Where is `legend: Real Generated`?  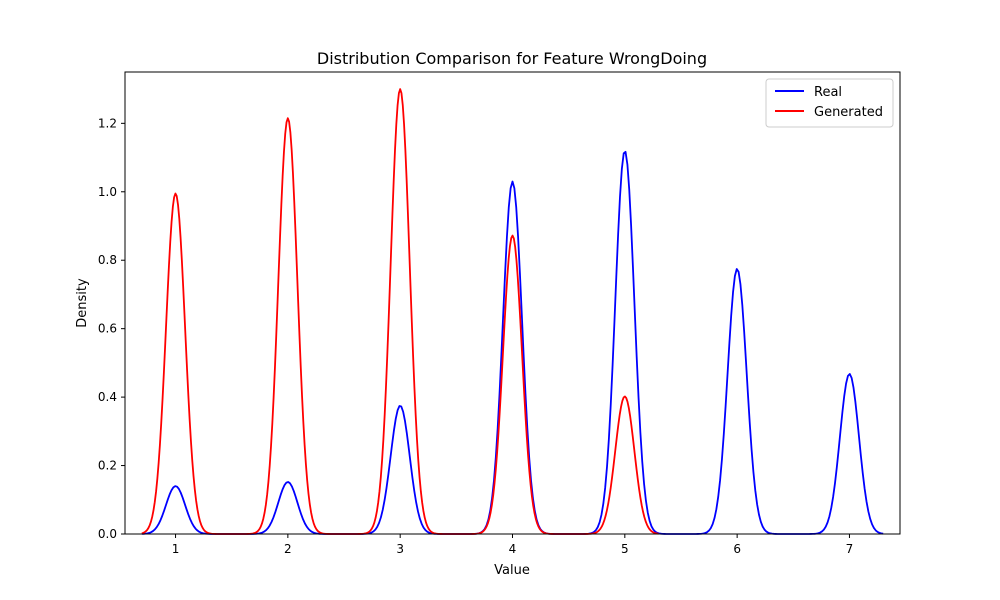 legend: Real Generated is located at coordinates (829, 103).